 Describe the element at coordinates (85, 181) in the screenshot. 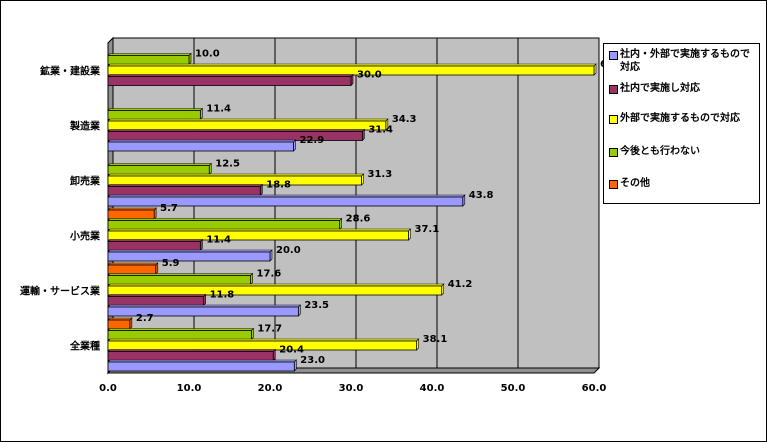

I see `category-label: 卸売業` at that location.